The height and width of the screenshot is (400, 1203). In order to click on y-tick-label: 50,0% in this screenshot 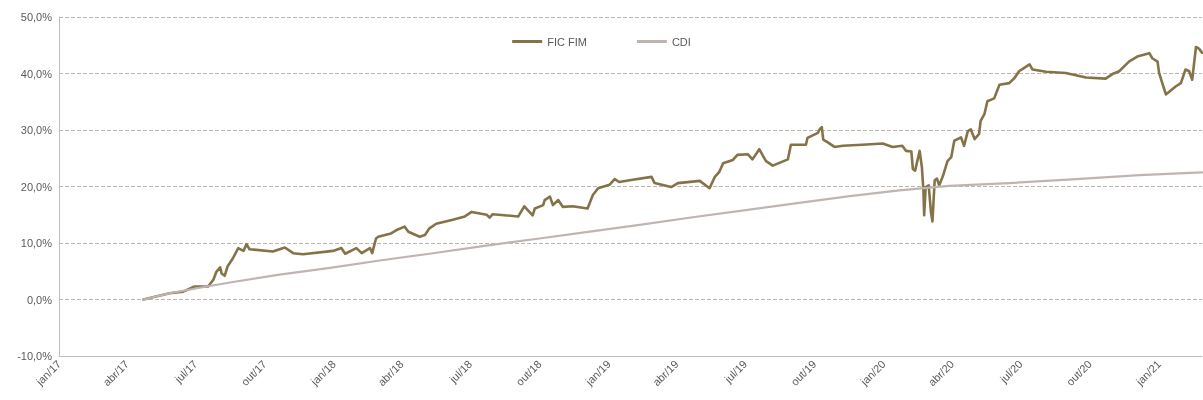, I will do `click(36, 17)`.